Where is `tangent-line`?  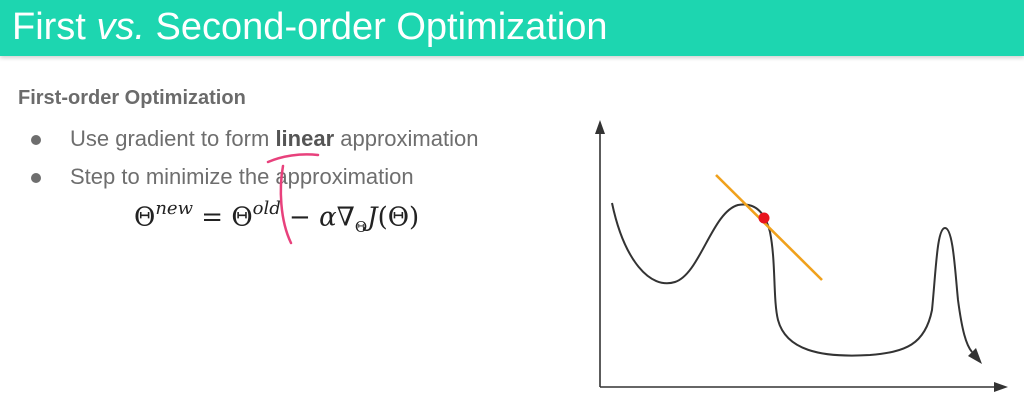
tangent-line is located at coordinates (769, 227).